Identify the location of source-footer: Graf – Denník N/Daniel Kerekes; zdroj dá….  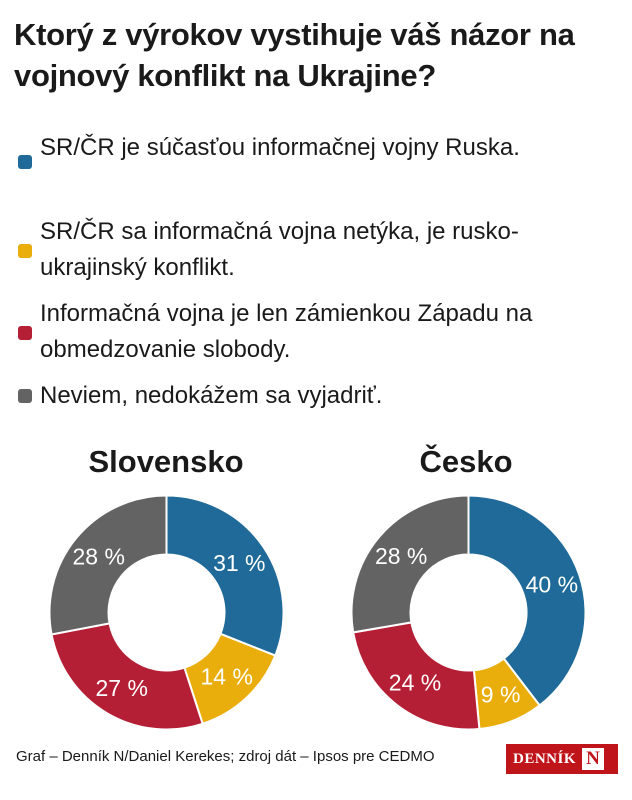
(225, 756).